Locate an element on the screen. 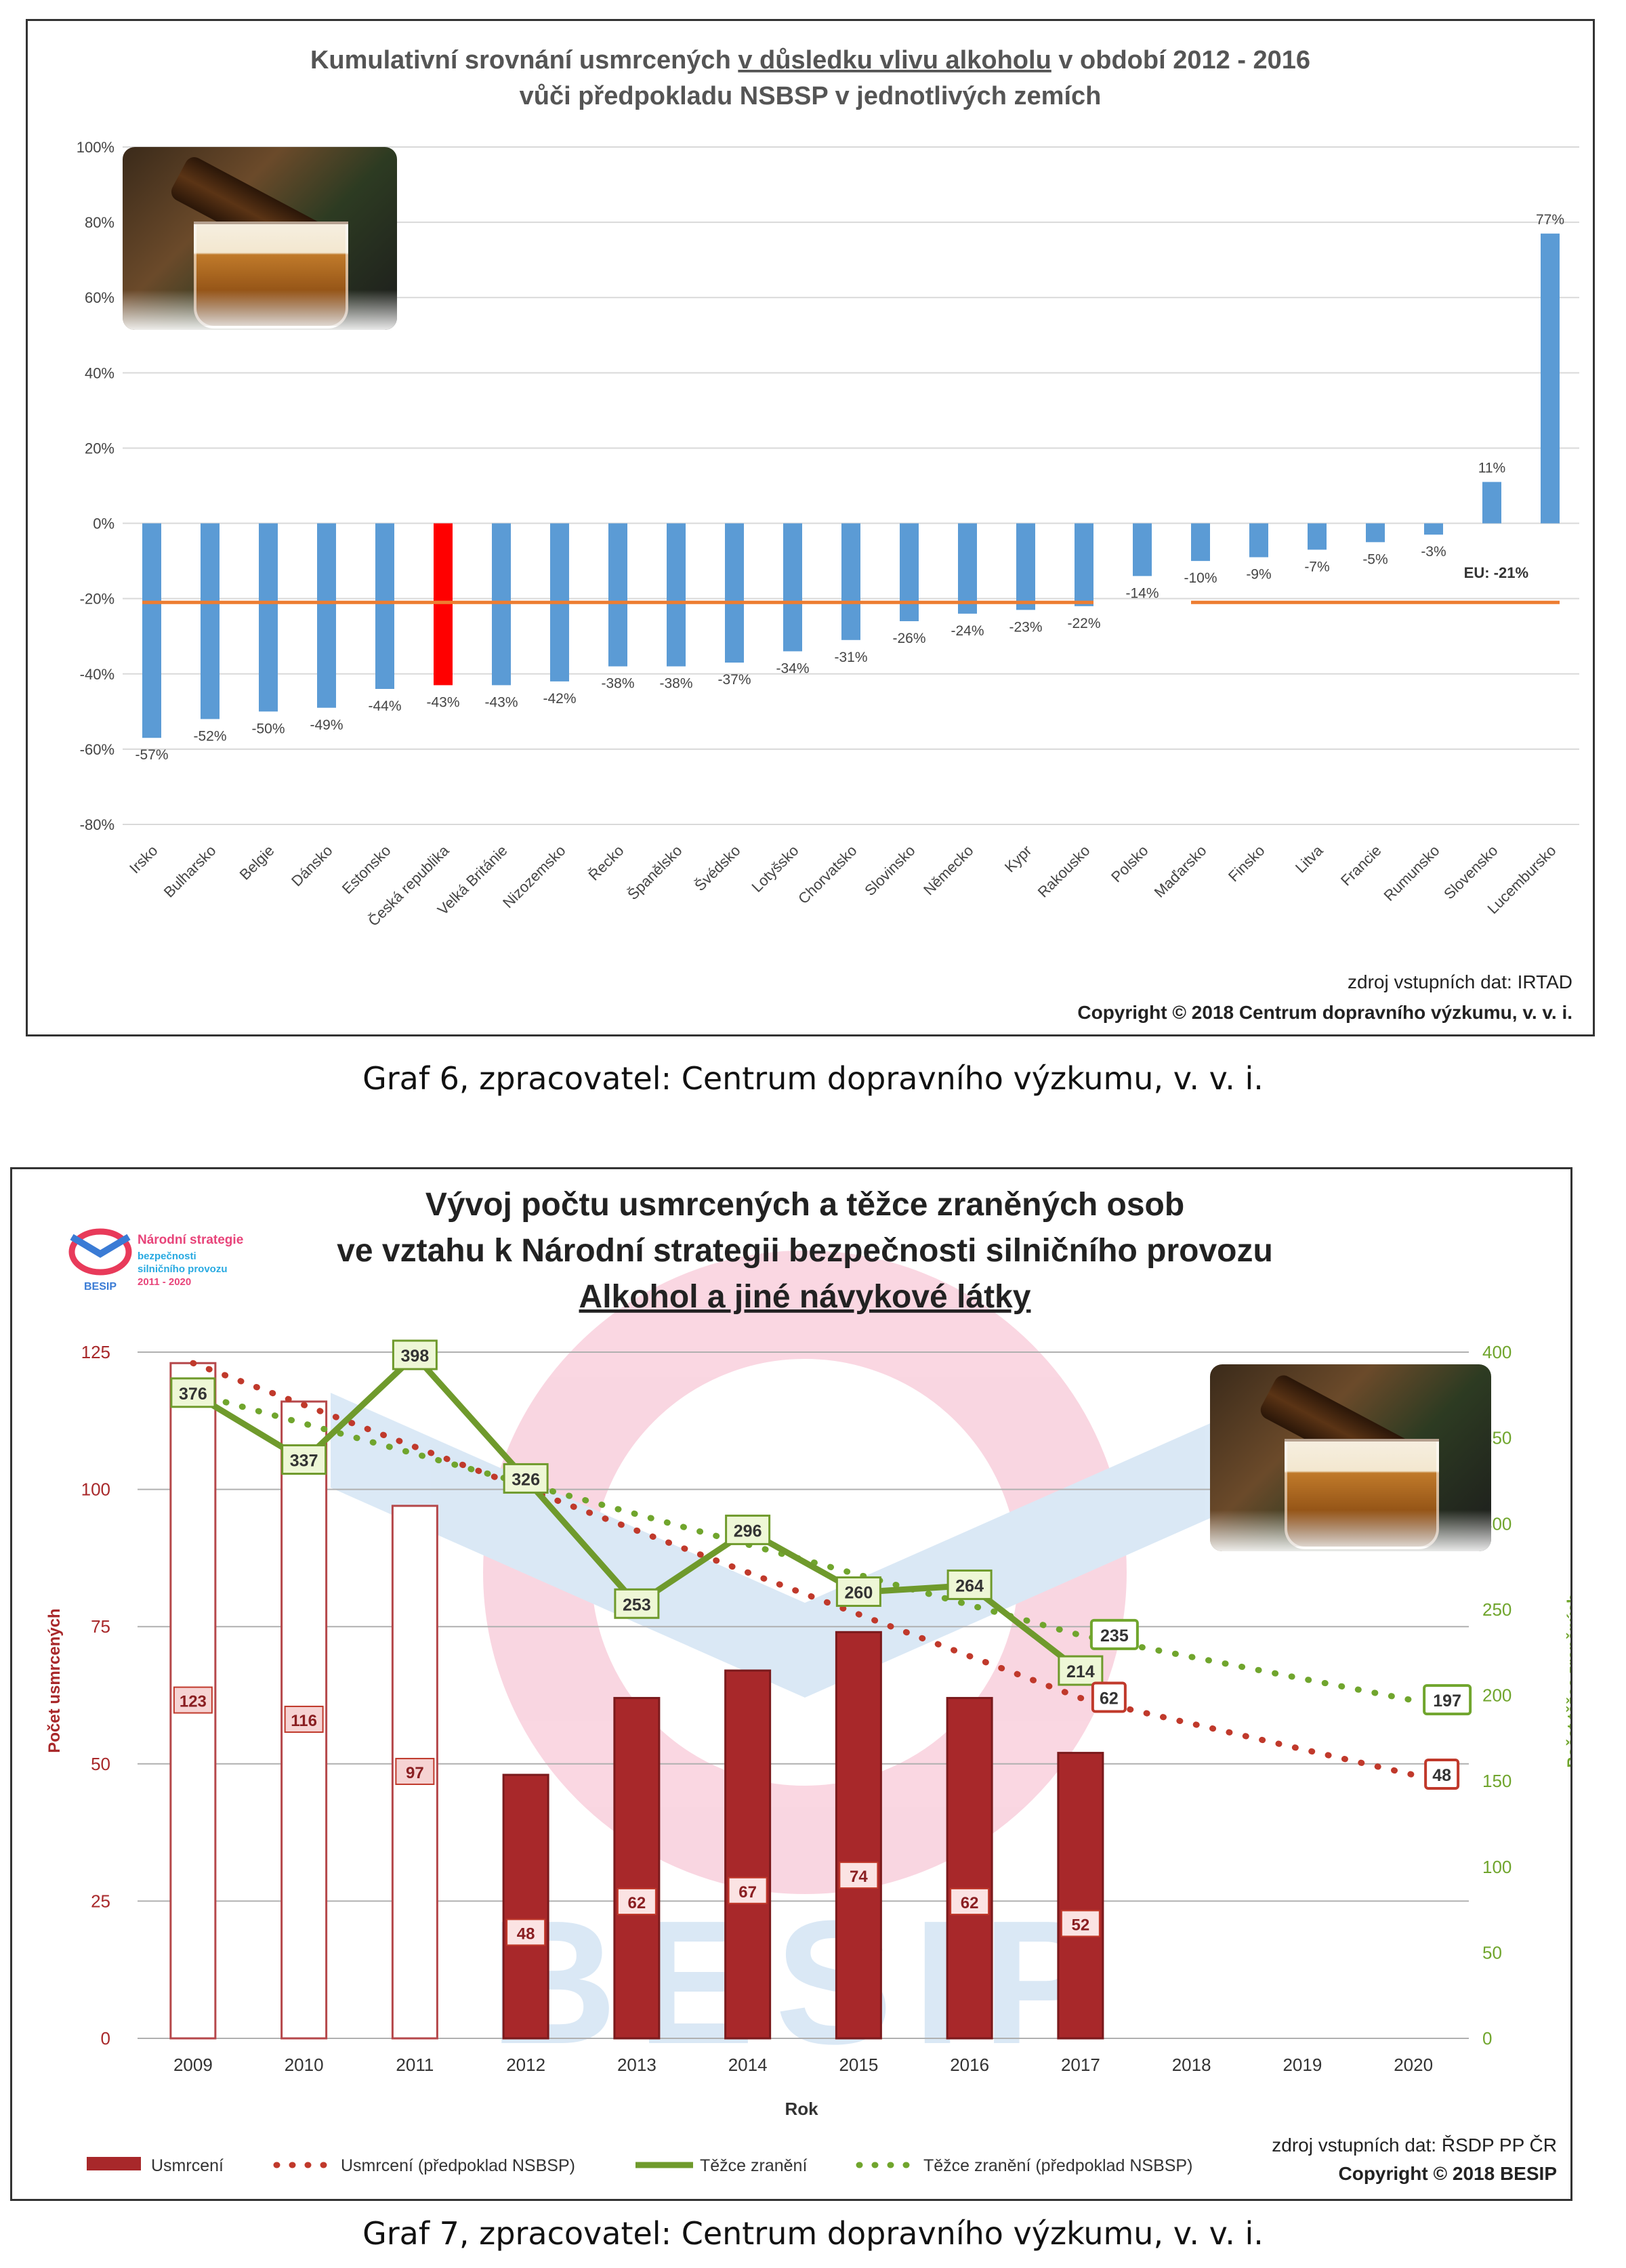  bar-value-label: -7% is located at coordinates (1316, 566).